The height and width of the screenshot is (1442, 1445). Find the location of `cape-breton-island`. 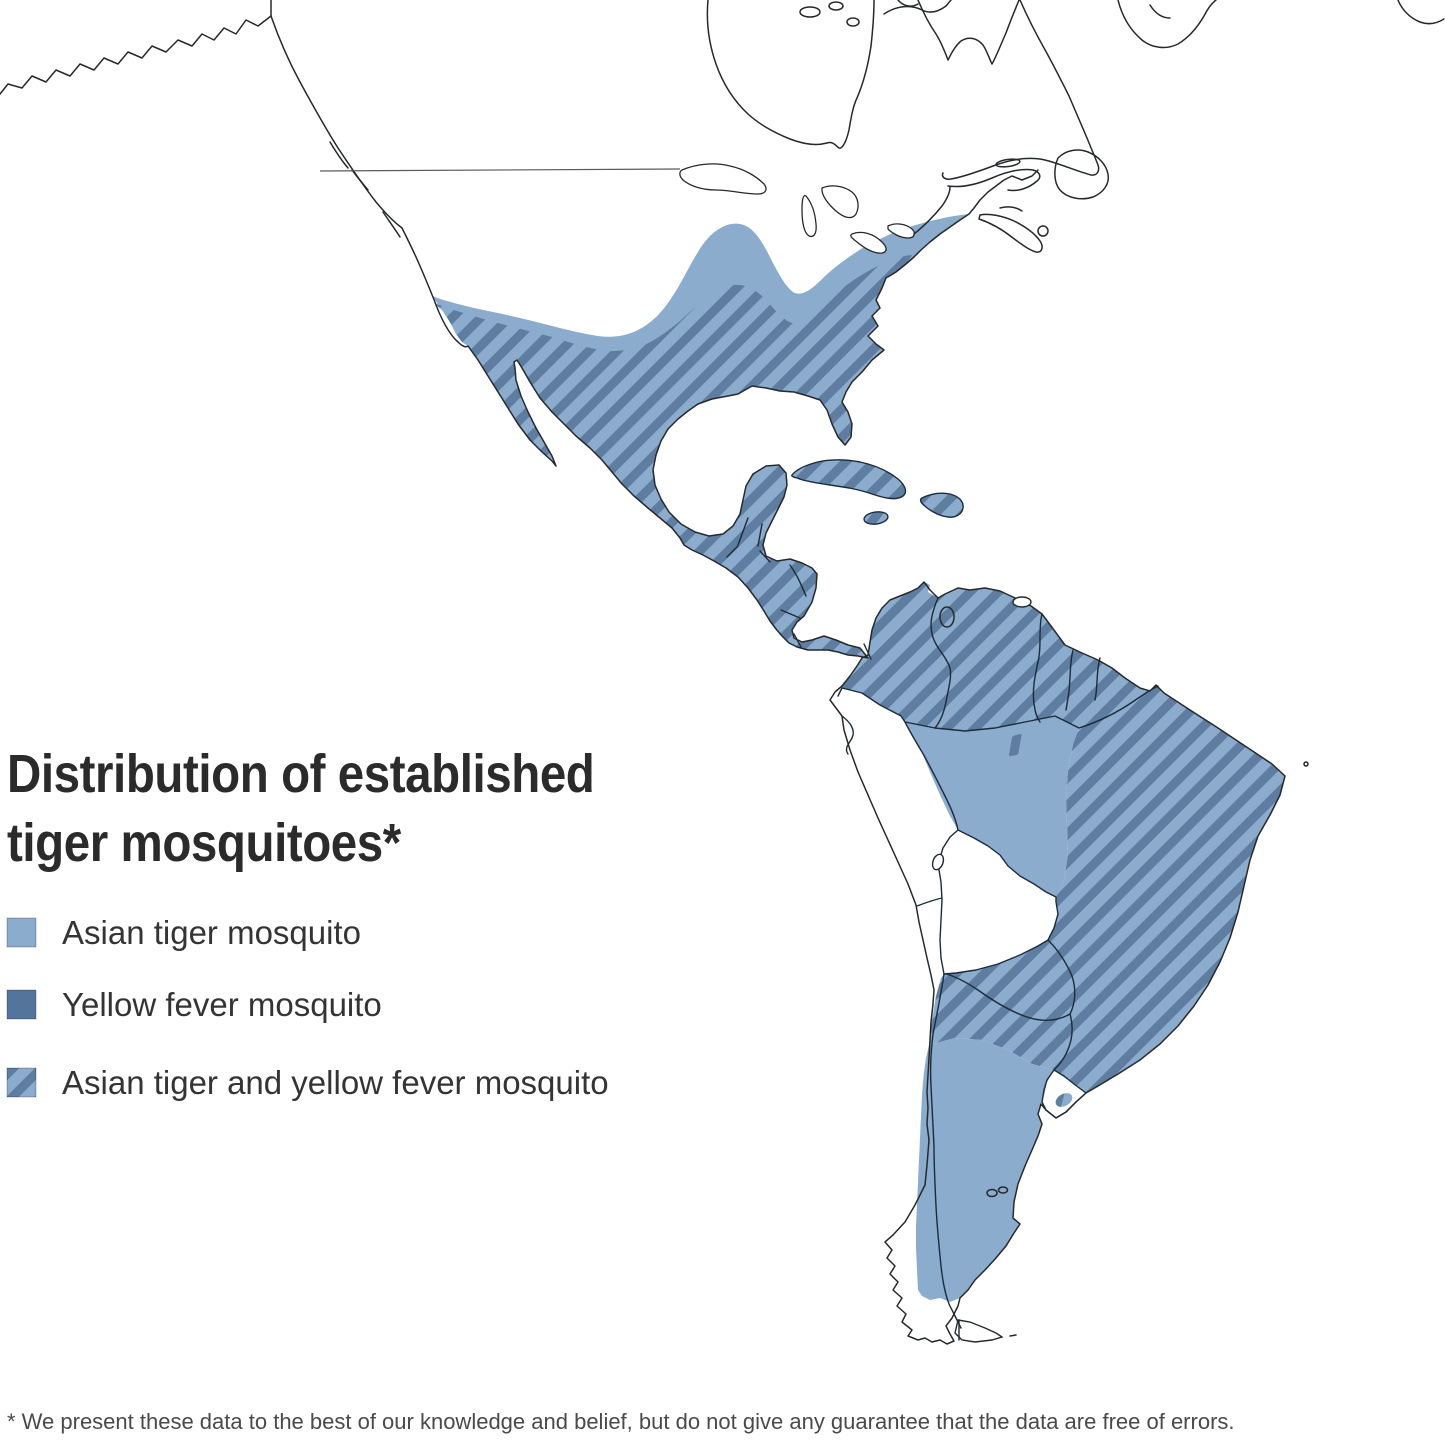

cape-breton-island is located at coordinates (1043, 231).